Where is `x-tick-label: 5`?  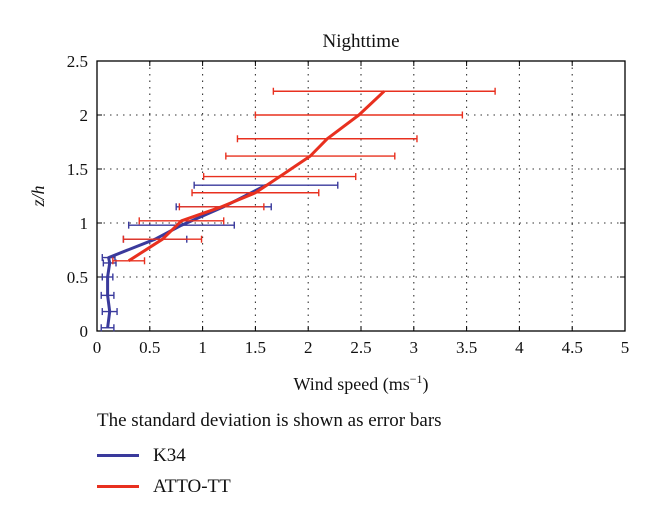 x-tick-label: 5 is located at coordinates (625, 347).